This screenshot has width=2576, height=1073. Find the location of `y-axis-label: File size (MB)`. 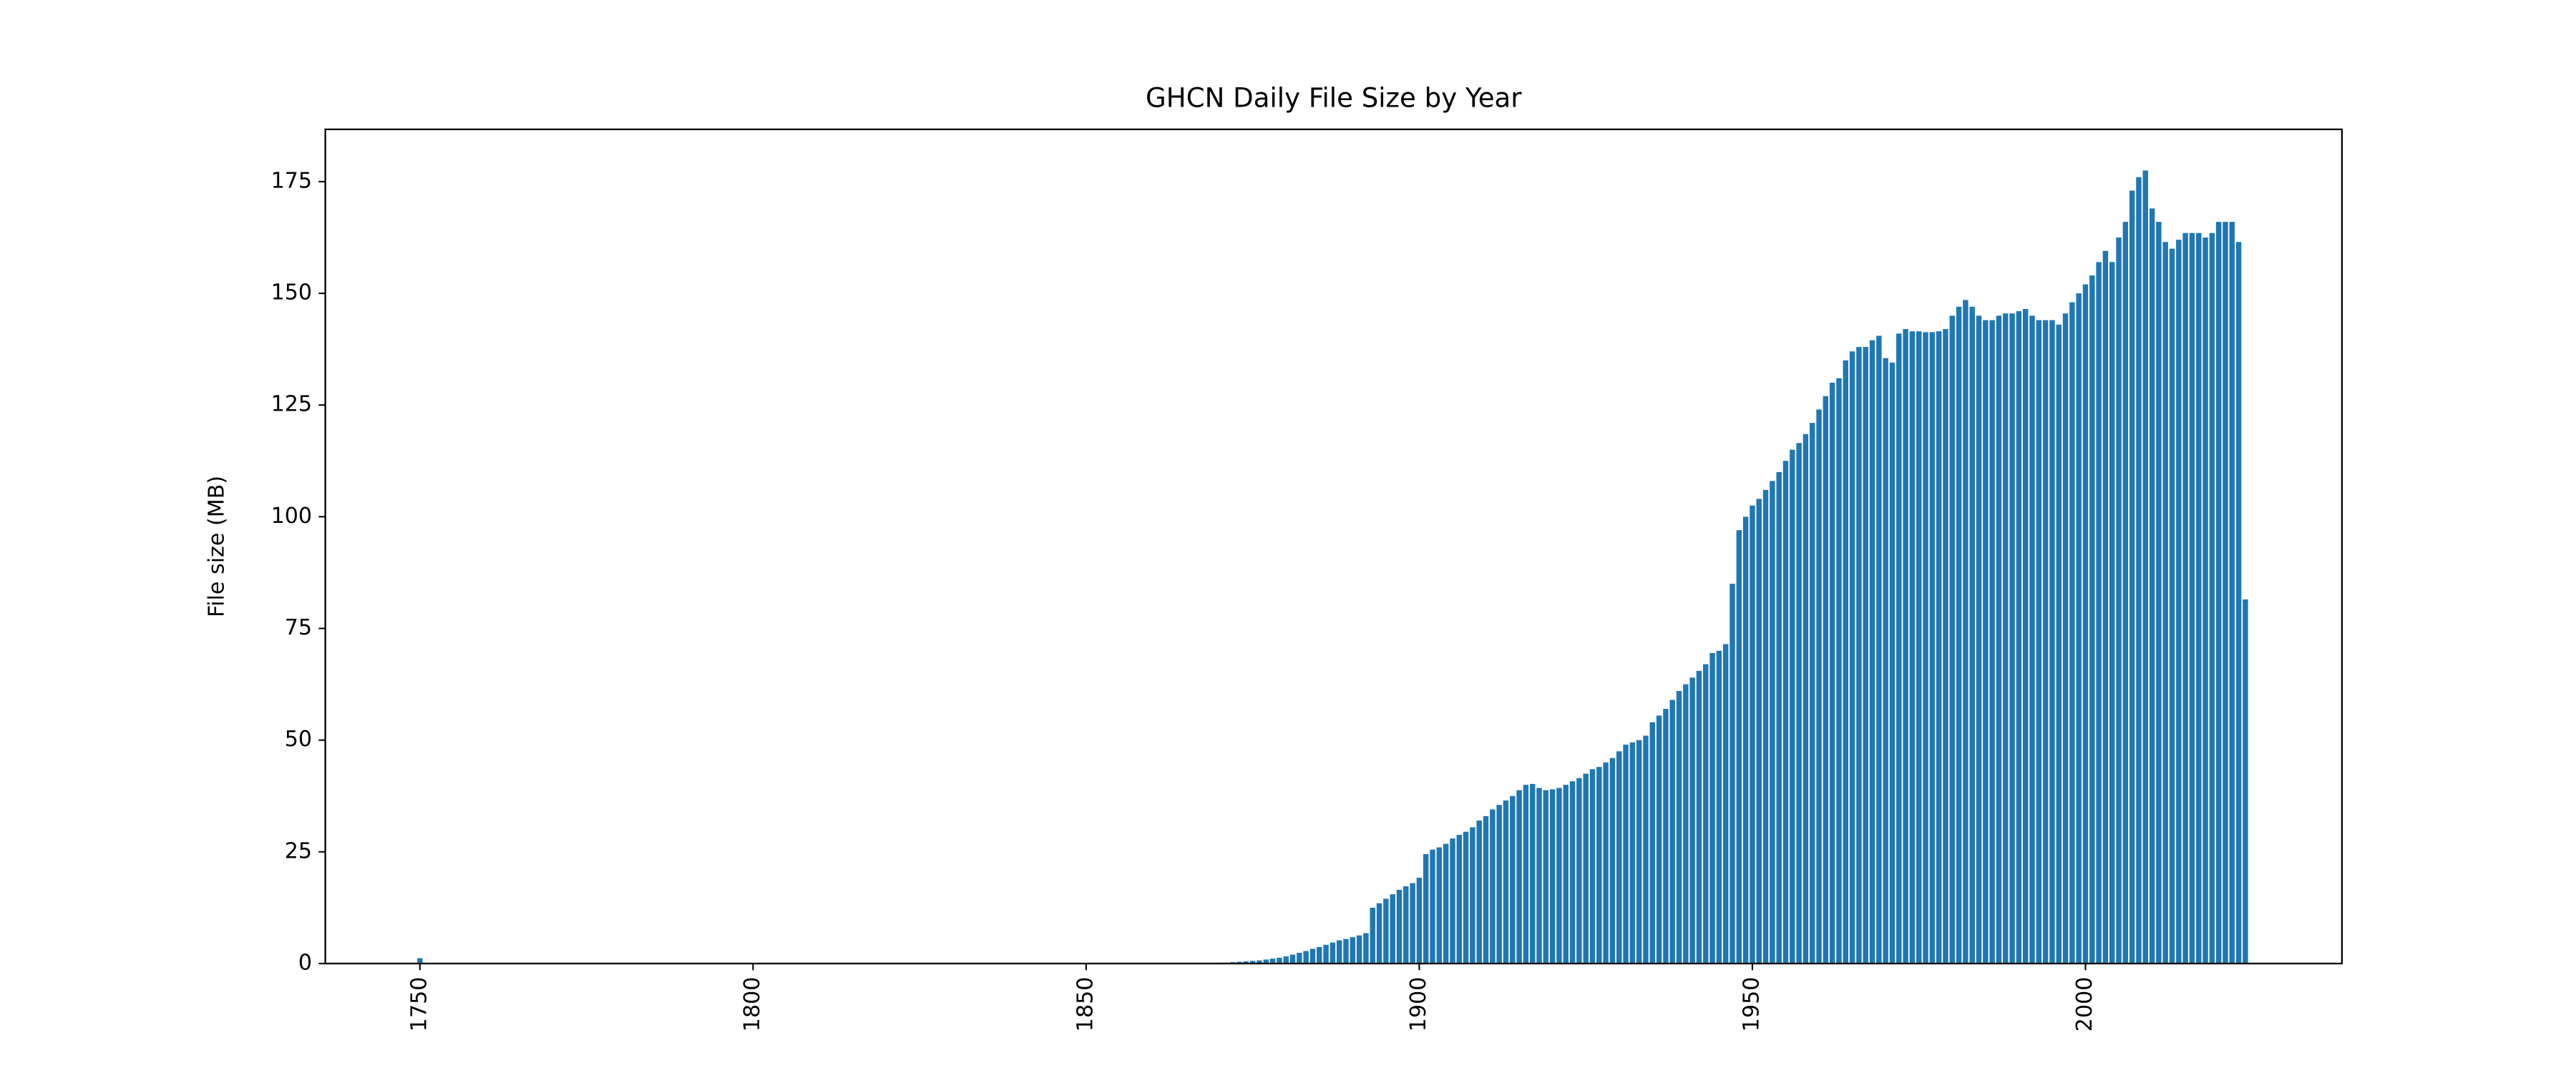

y-axis-label: File size (MB) is located at coordinates (217, 546).